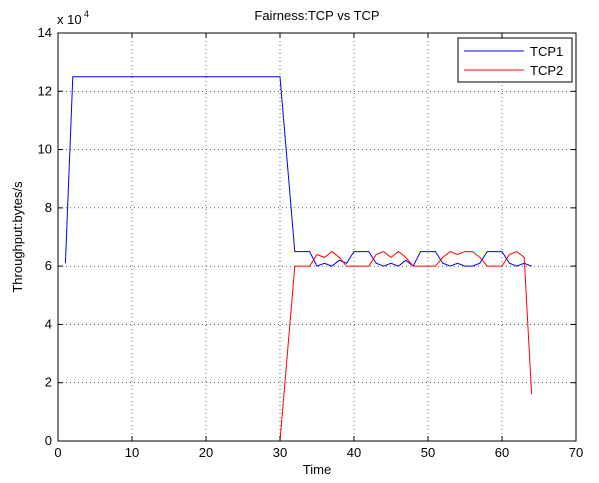 This screenshot has width=599, height=483. I want to click on y-tick-label: 4, so click(48, 323).